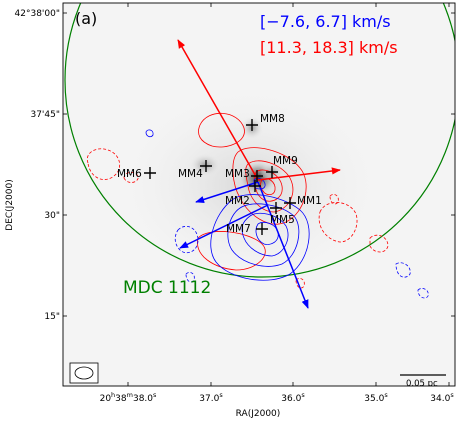  Describe the element at coordinates (150, 173) in the screenshot. I see `source-marker-mm6` at that location.